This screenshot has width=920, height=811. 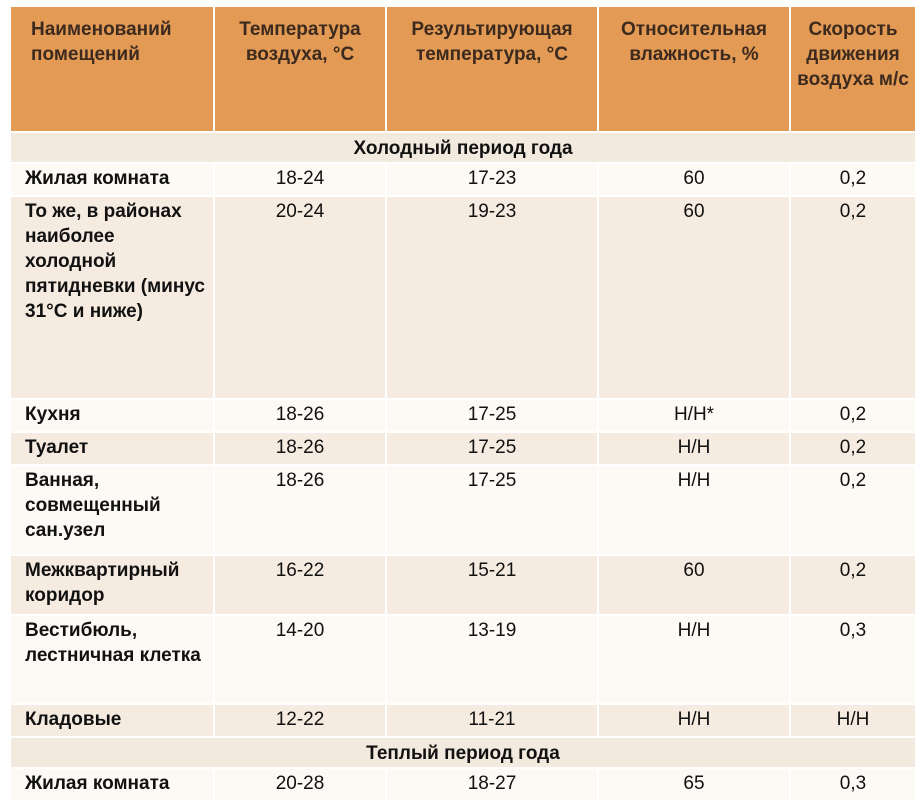 I want to click on resulting-temperature: 17-23, so click(x=492, y=179).